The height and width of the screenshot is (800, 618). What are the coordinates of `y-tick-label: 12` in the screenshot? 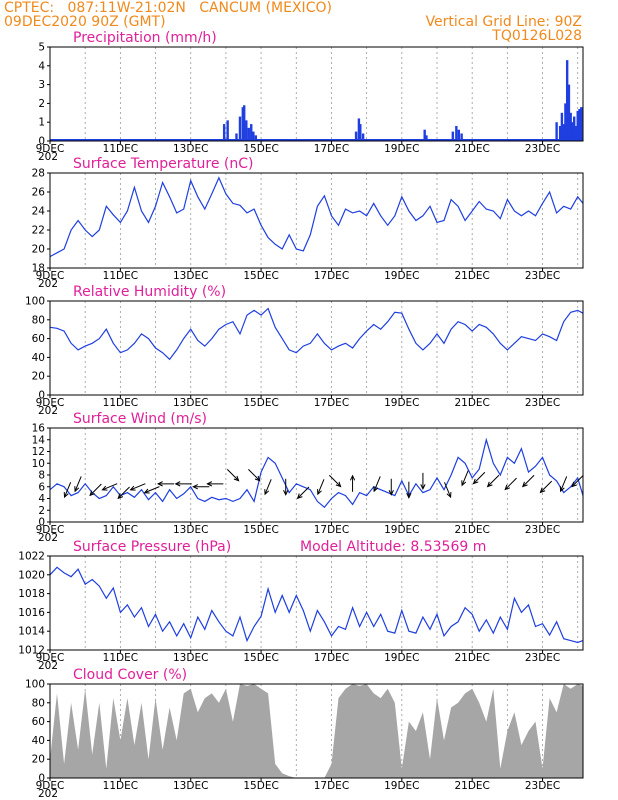 It's located at (38, 452).